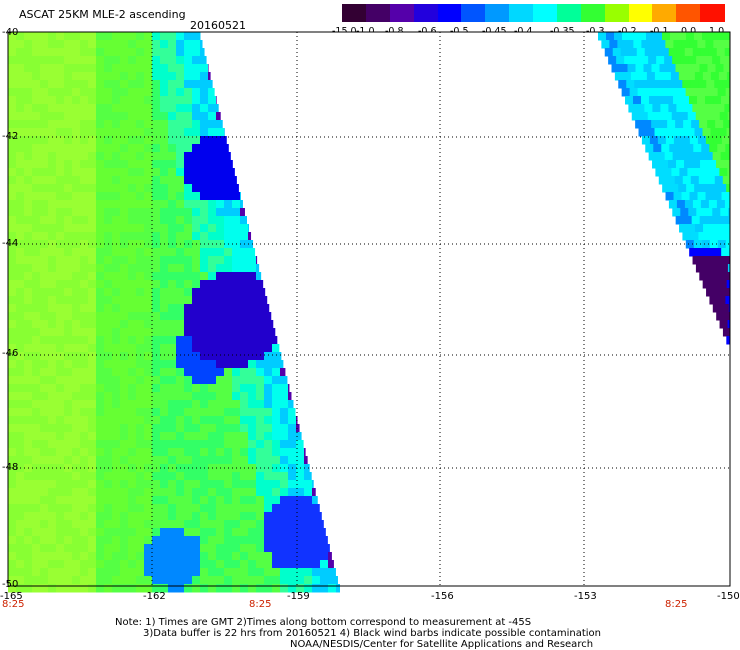 The height and width of the screenshot is (650, 740). Describe the element at coordinates (298, 596) in the screenshot. I see `x-tick-label: -159` at that location.